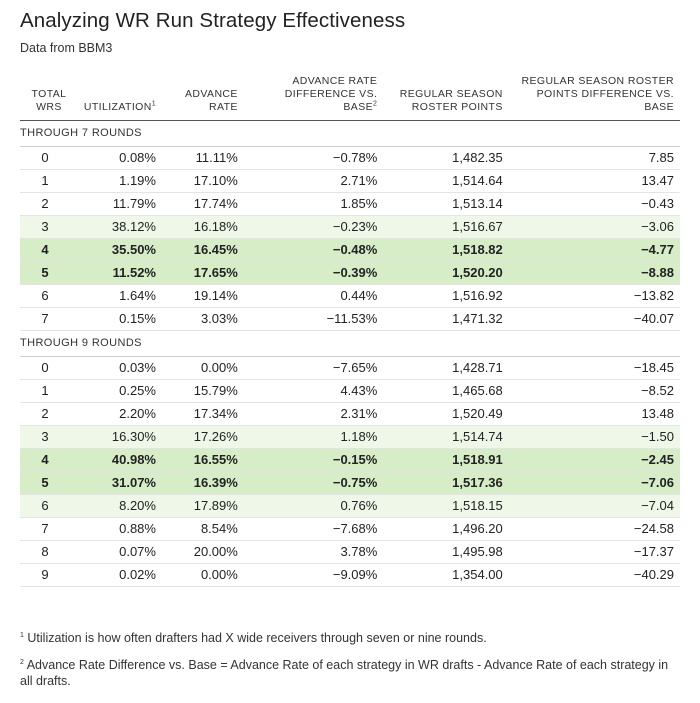 This screenshot has height=703, width=700. I want to click on cell-reg-season-points: 1,514.74, so click(446, 437).